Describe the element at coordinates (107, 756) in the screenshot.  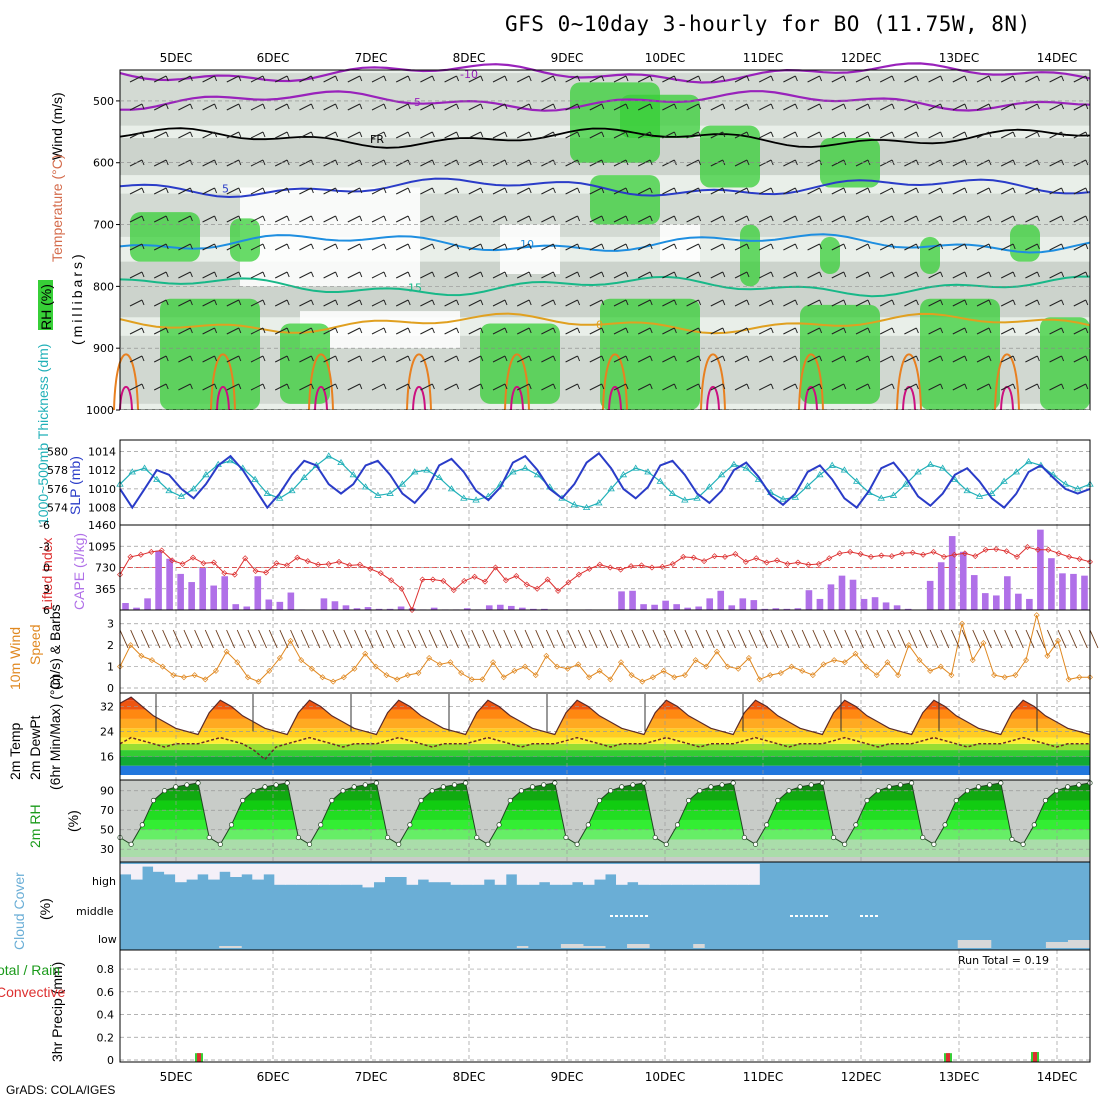
I see `temp-tick: 16` at that location.